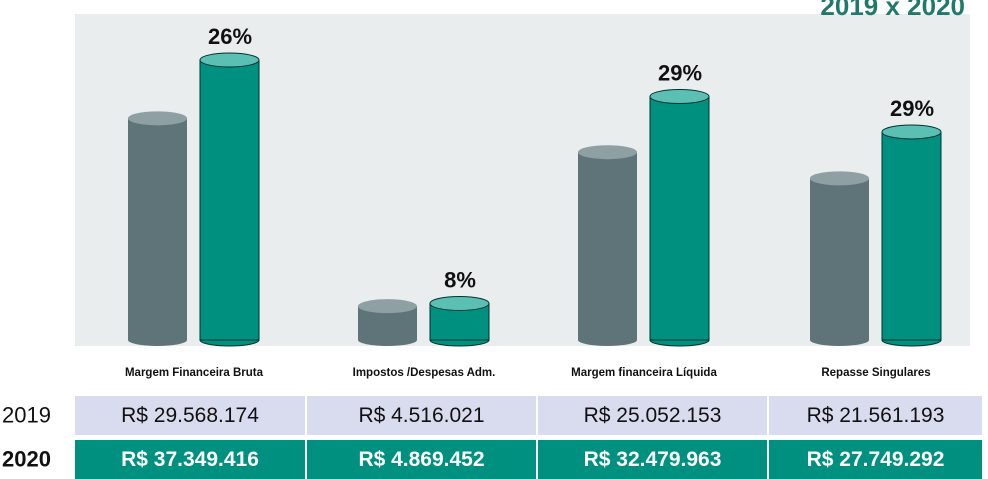 This screenshot has width=988, height=479. What do you see at coordinates (26, 414) in the screenshot?
I see `row-label: 2019` at bounding box center [26, 414].